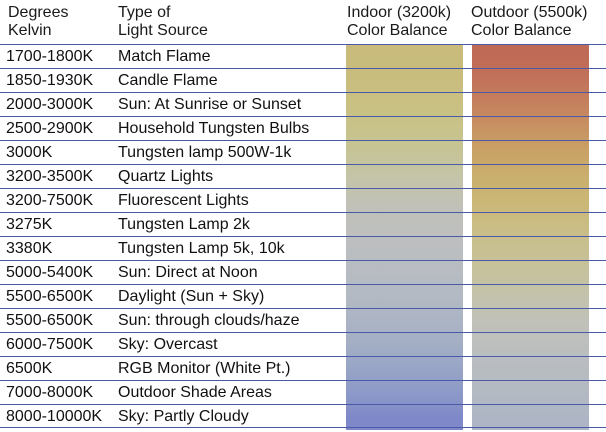 The width and height of the screenshot is (606, 432). What do you see at coordinates (54, 416) in the screenshot?
I see `kelvin-value: 8000-10000K` at bounding box center [54, 416].